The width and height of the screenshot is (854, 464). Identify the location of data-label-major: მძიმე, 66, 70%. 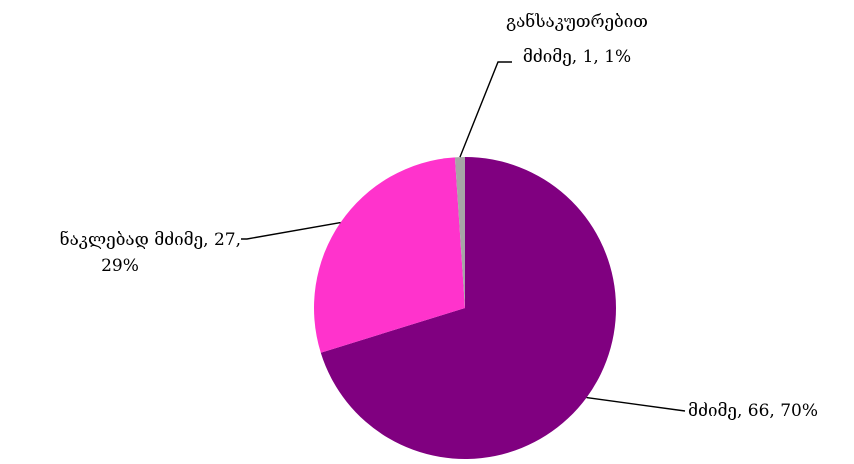
(753, 411).